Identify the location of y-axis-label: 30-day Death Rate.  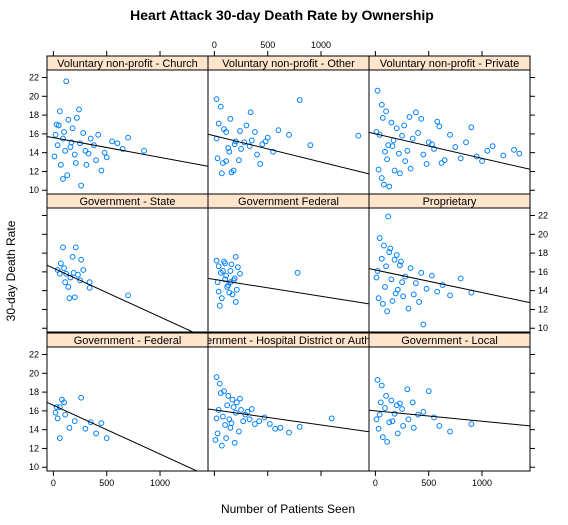
(11, 270).